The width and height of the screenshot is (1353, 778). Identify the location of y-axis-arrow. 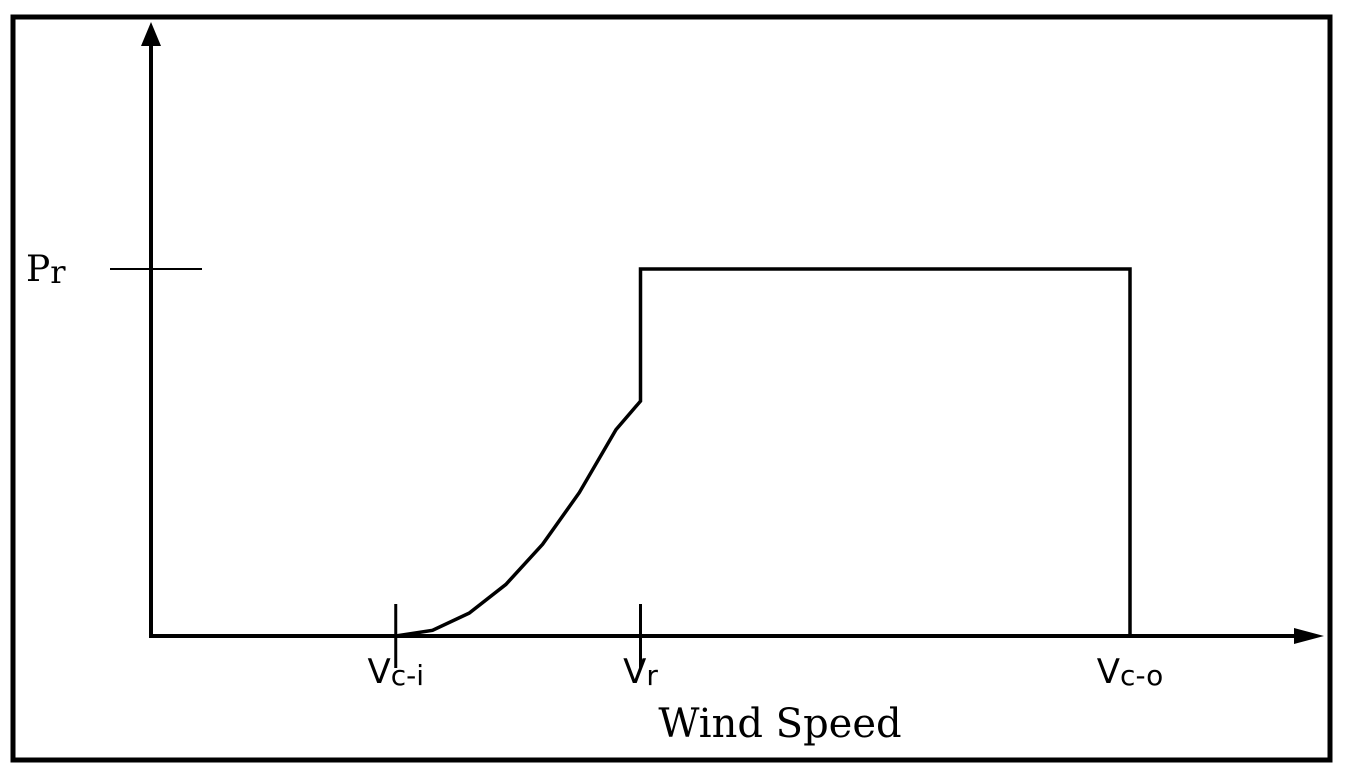
(151, 34).